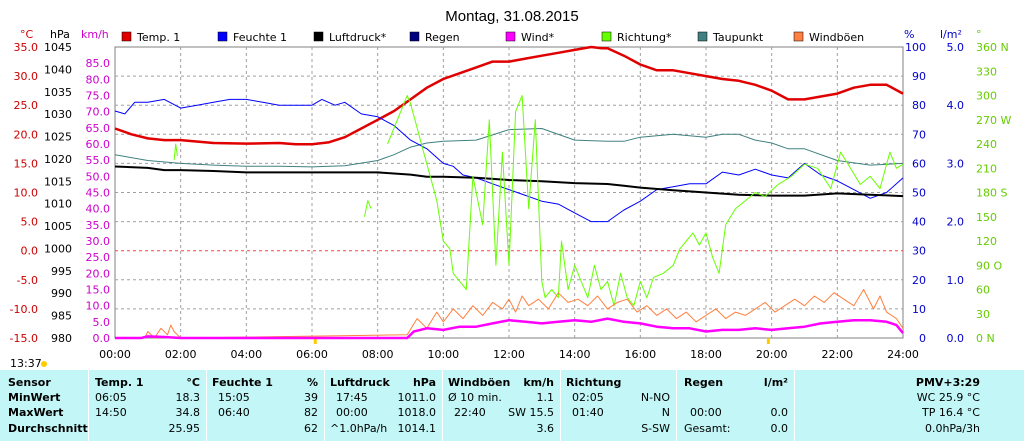 This screenshot has height=441, width=1024. I want to click on legend-label: Regen, so click(442, 37).